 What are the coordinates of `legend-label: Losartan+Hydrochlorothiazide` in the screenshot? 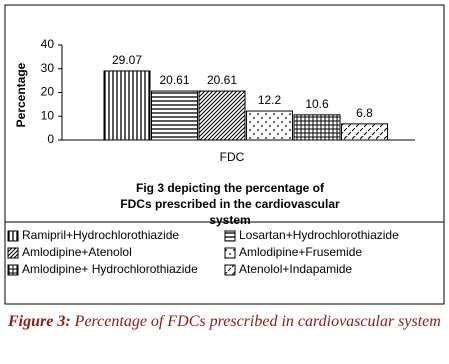 It's located at (319, 235).